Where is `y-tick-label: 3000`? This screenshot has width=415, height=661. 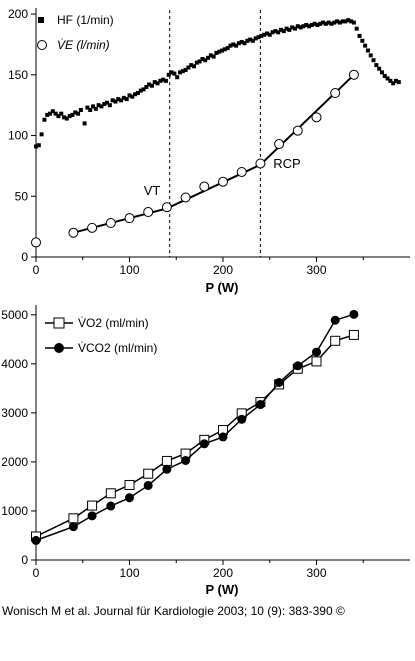
y-tick-label: 3000 is located at coordinates (14, 413).